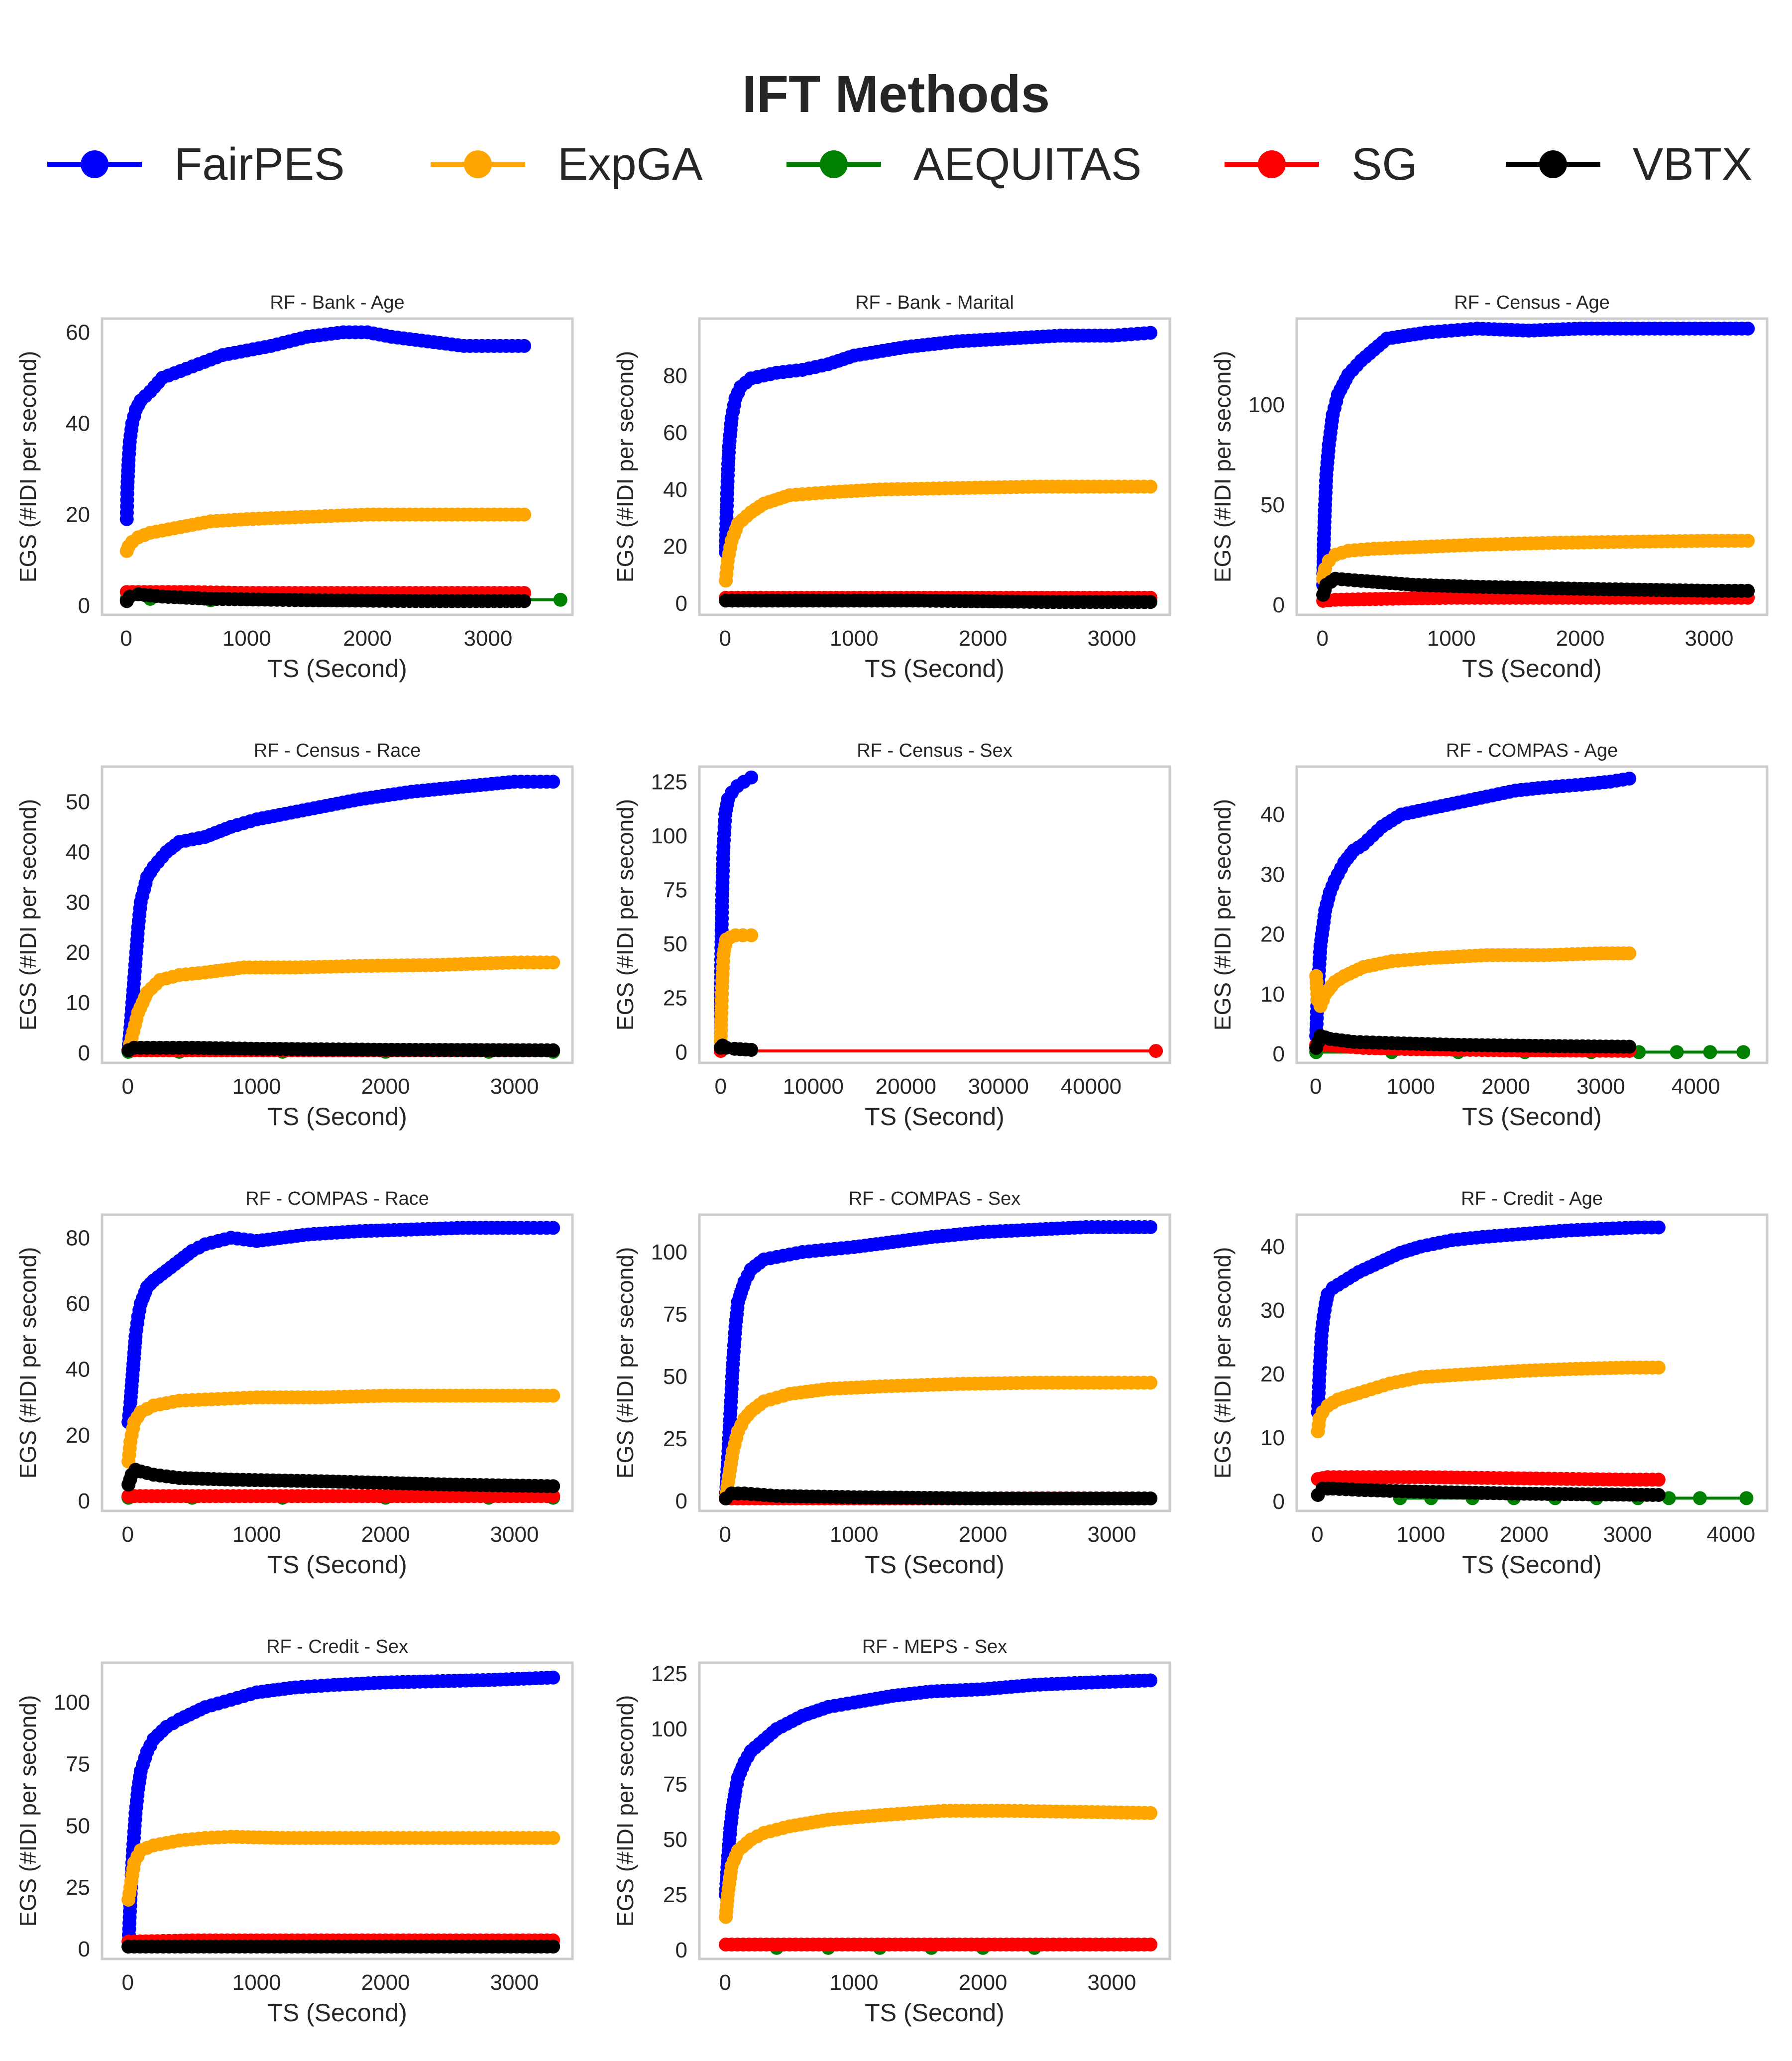 This screenshot has width=1792, height=2061. What do you see at coordinates (1659, 1227) in the screenshot?
I see `point-fairpes` at bounding box center [1659, 1227].